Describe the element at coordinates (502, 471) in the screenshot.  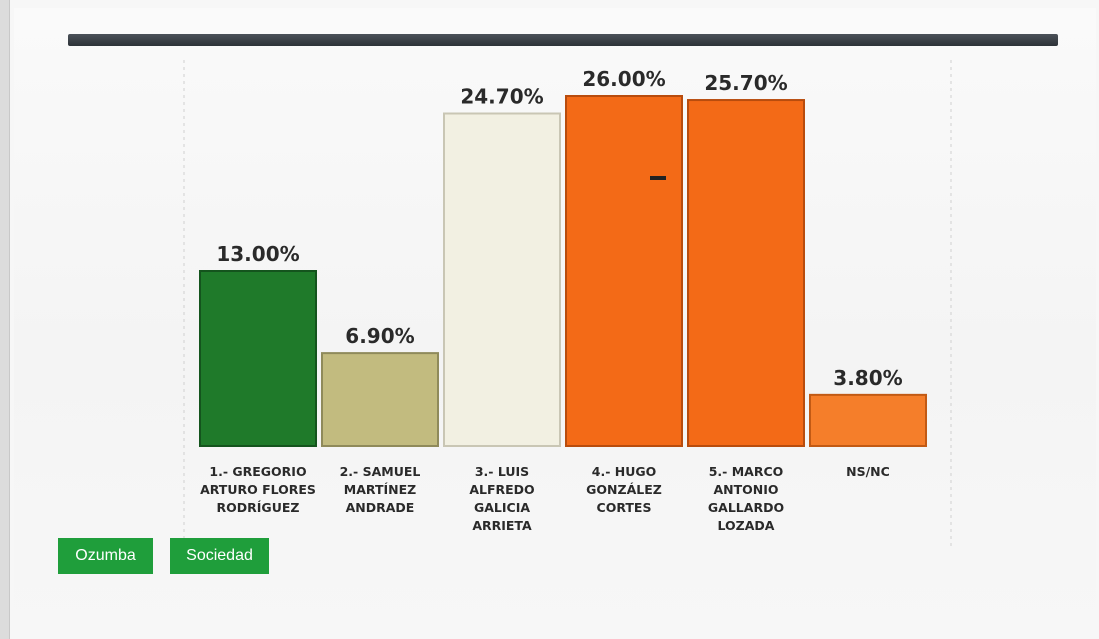
I see `category-label-3-line-1: 3.- LUIS` at that location.